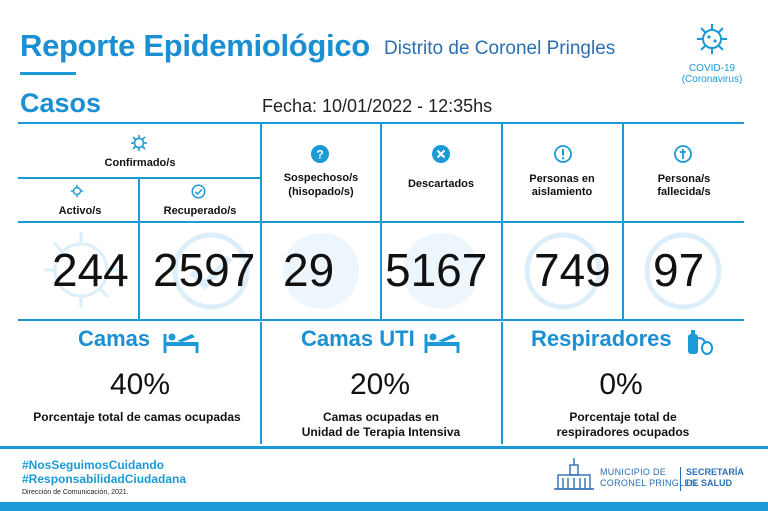  What do you see at coordinates (137, 417) in the screenshot?
I see `camas-description: Porcentaje total de camas ocupadas` at bounding box center [137, 417].